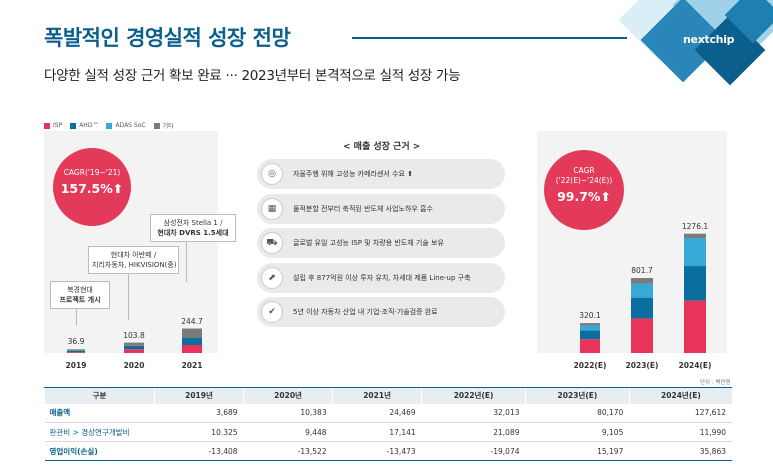  I want to click on reason-item: ⬈ 설립 후 877억원 이상 투자 유치, 차세대 제품 Line-up 구축, so click(381, 278).